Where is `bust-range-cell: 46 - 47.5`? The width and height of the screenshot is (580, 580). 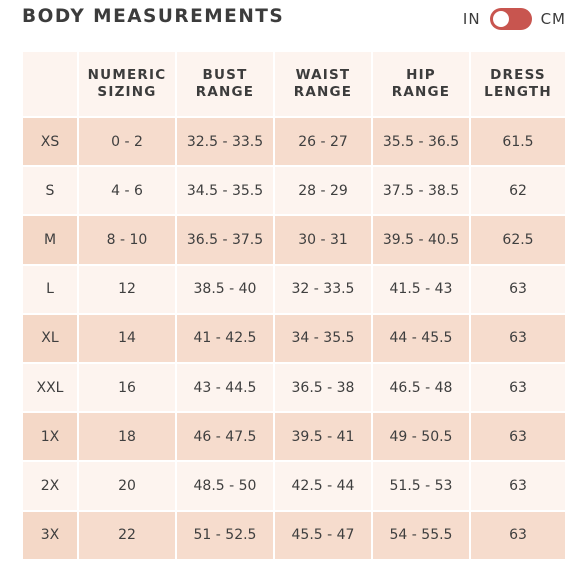 bust-range-cell: 46 - 47.5 is located at coordinates (226, 438).